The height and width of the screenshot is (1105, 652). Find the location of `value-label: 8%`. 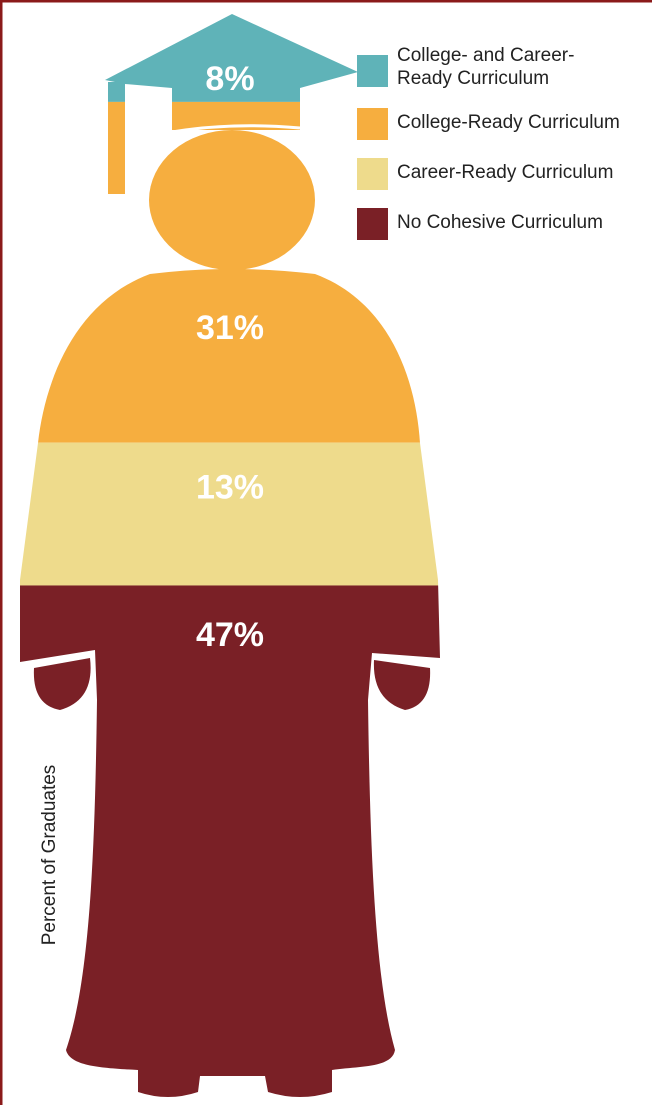

value-label: 8% is located at coordinates (229, 79).